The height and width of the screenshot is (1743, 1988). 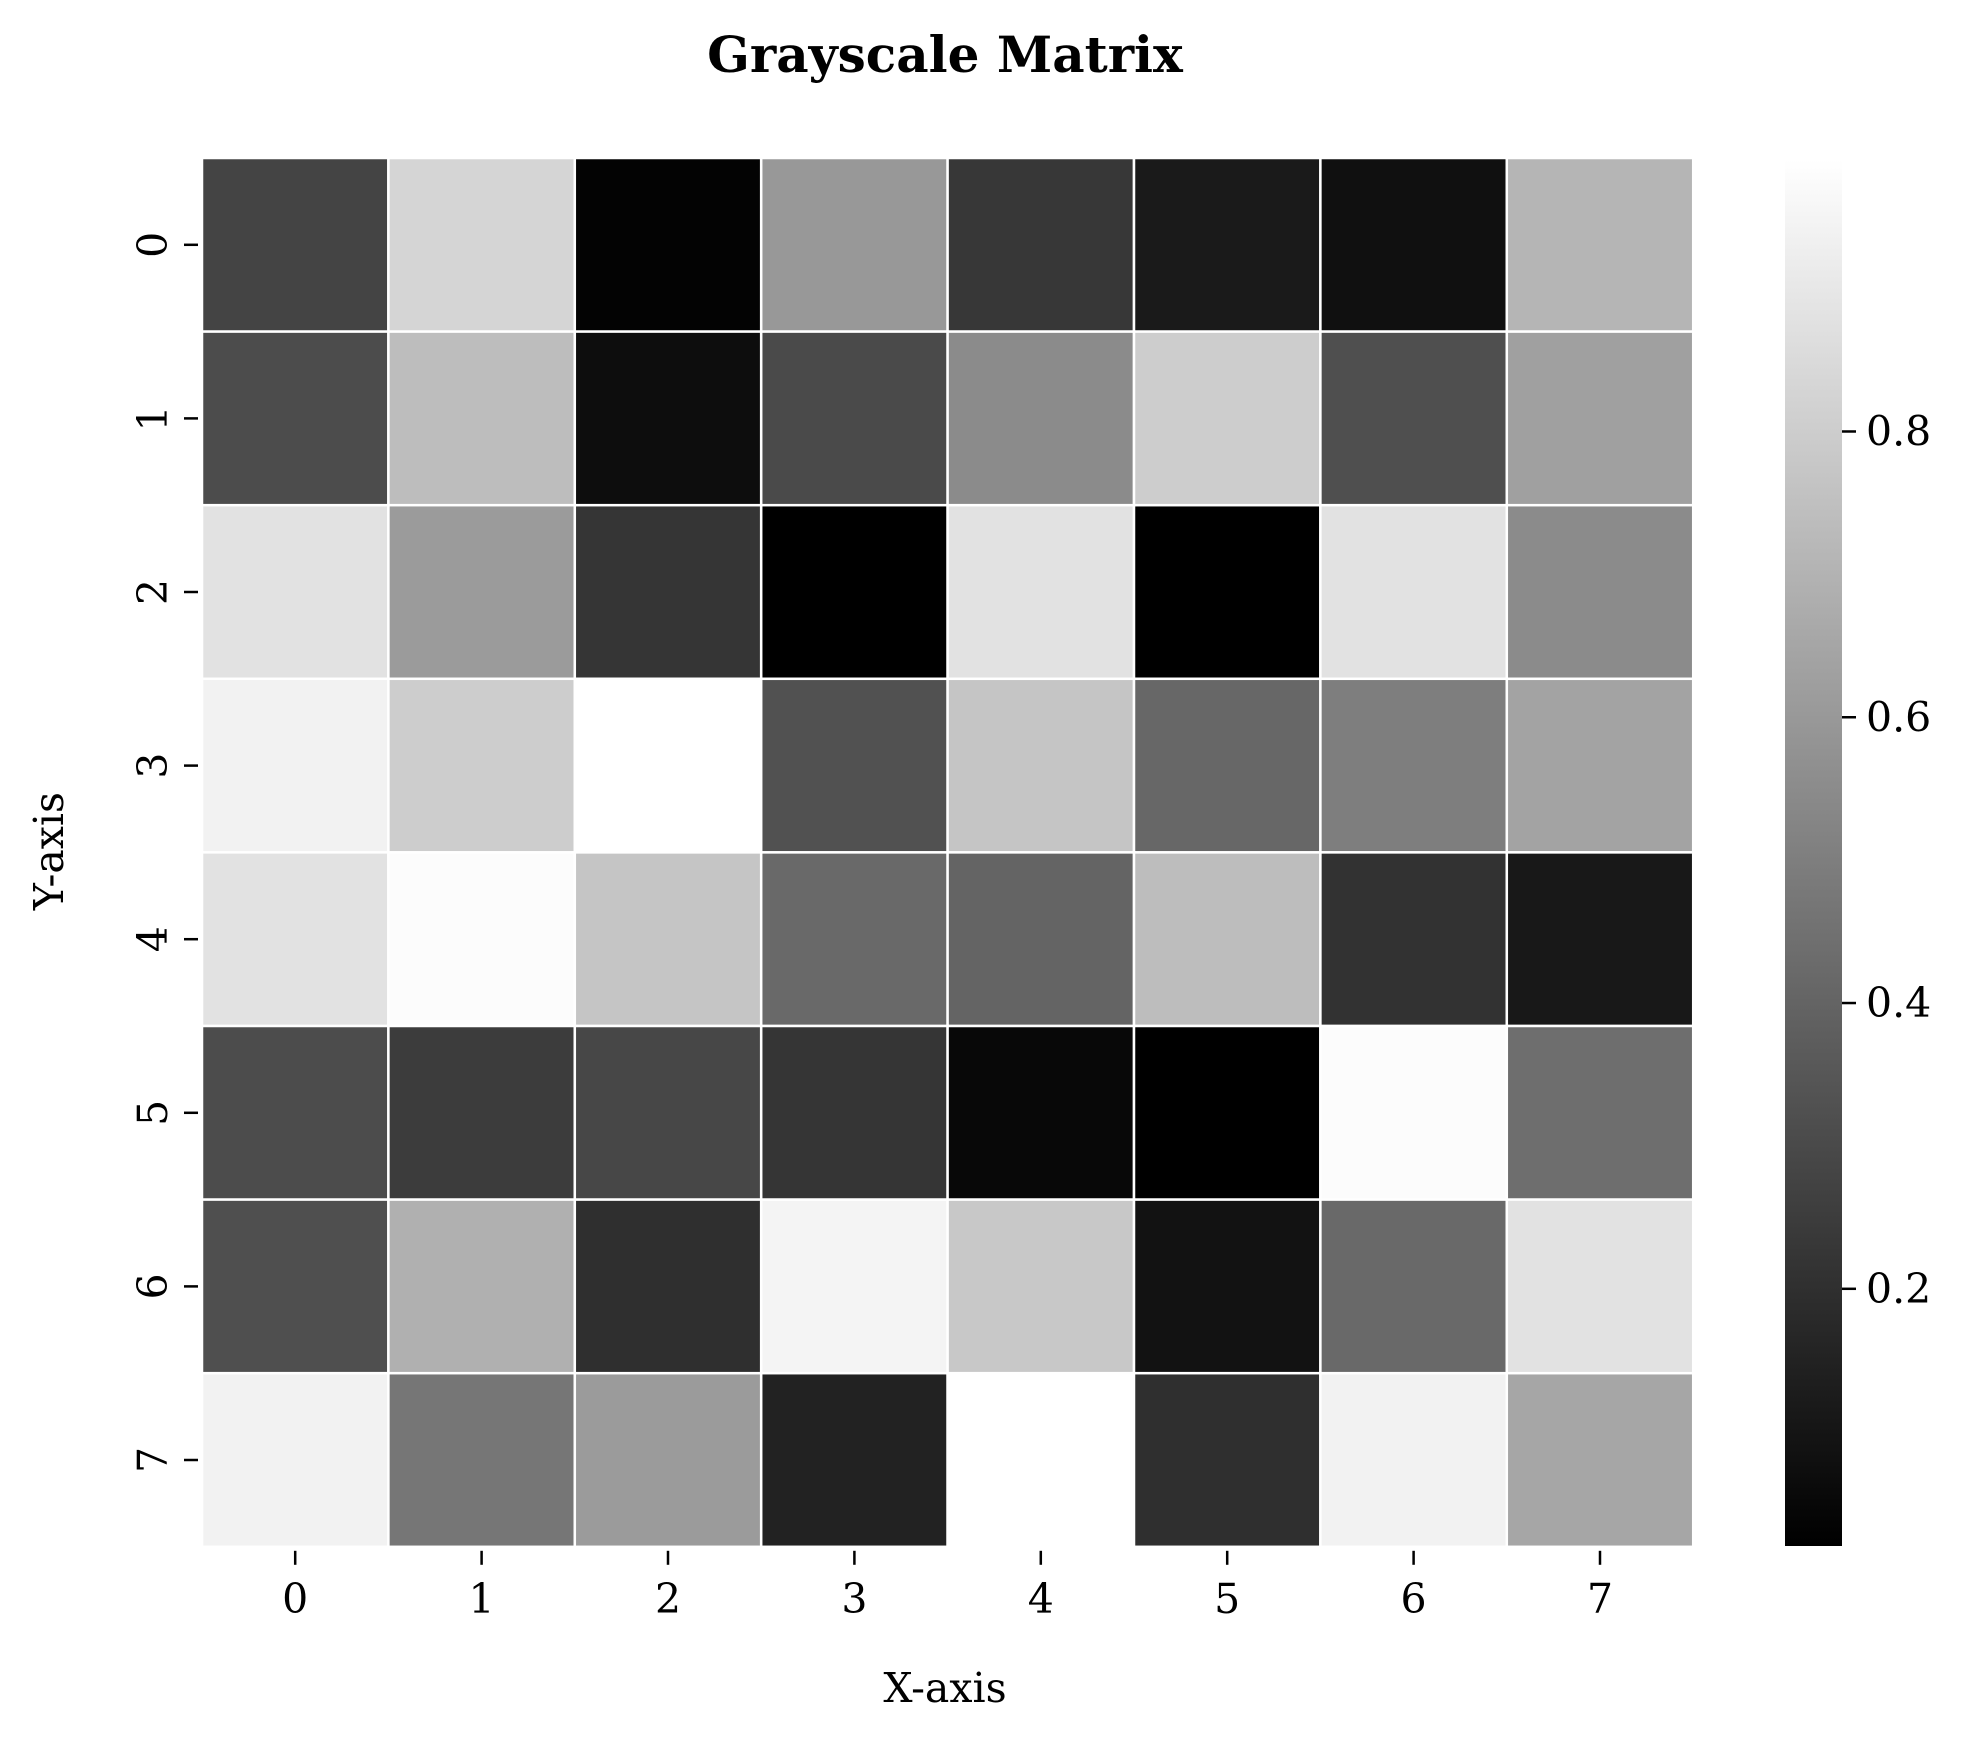 I want to click on y-tick-label: 0, so click(x=153, y=245).